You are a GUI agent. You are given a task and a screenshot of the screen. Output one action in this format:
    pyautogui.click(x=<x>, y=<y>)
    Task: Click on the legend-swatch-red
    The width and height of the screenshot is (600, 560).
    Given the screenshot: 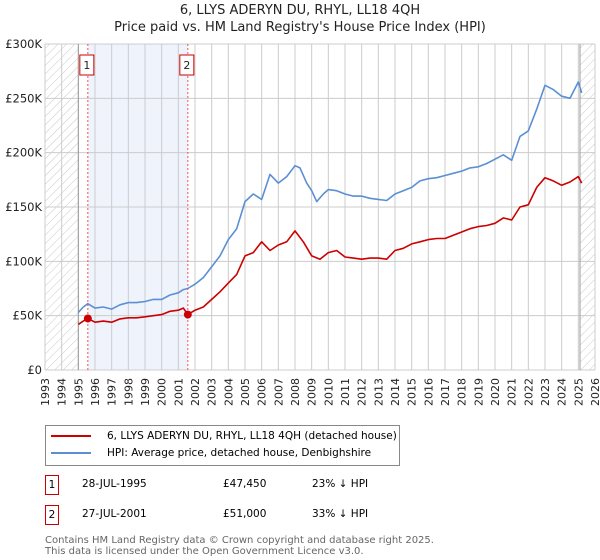 What is the action you would take?
    pyautogui.click(x=71, y=436)
    